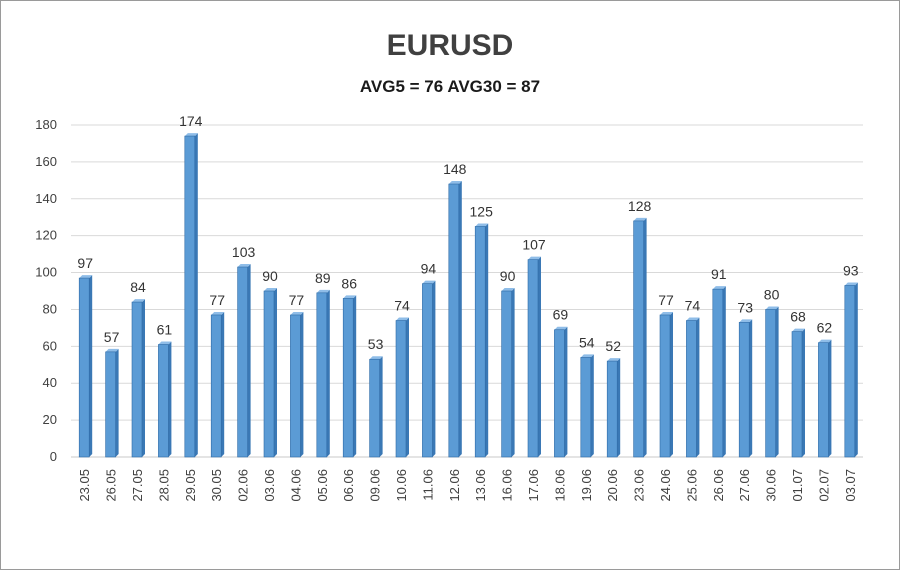 Image resolution: width=900 pixels, height=570 pixels. What do you see at coordinates (851, 270) in the screenshot?
I see `data-label: 93` at bounding box center [851, 270].